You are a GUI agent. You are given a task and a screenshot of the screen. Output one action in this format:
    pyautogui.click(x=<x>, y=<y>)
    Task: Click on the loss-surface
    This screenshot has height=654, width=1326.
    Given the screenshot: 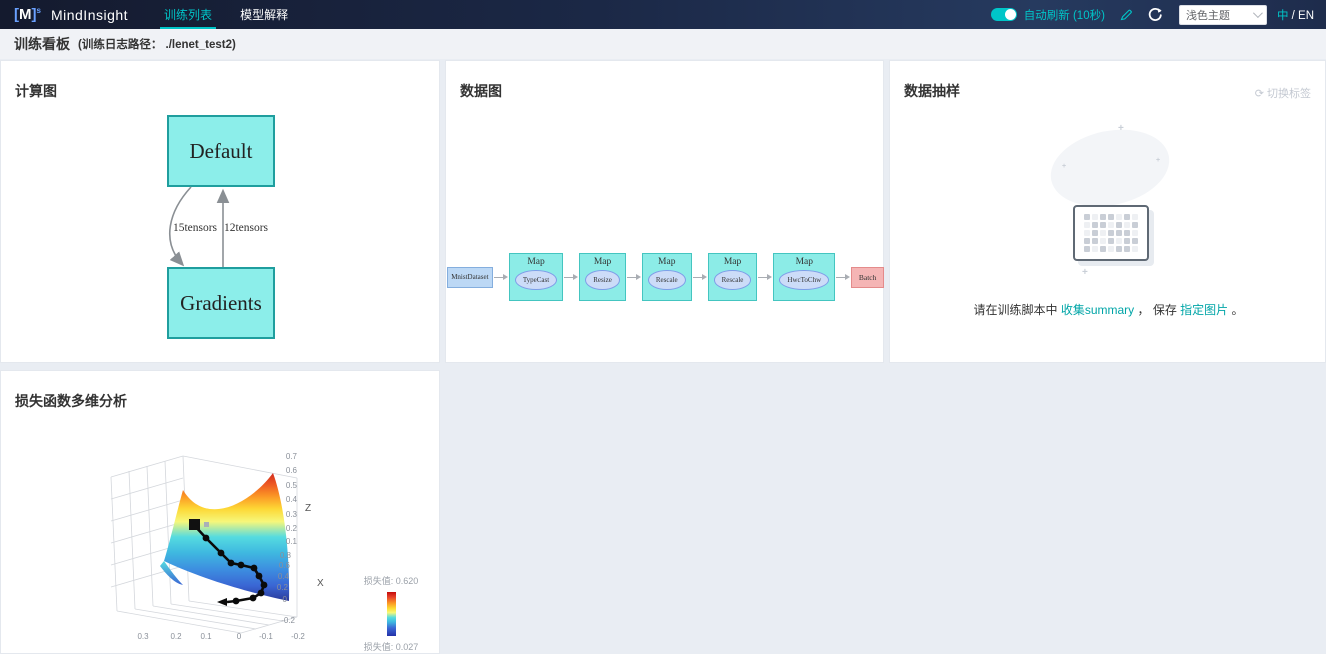 What is the action you would take?
    pyautogui.click(x=227, y=537)
    